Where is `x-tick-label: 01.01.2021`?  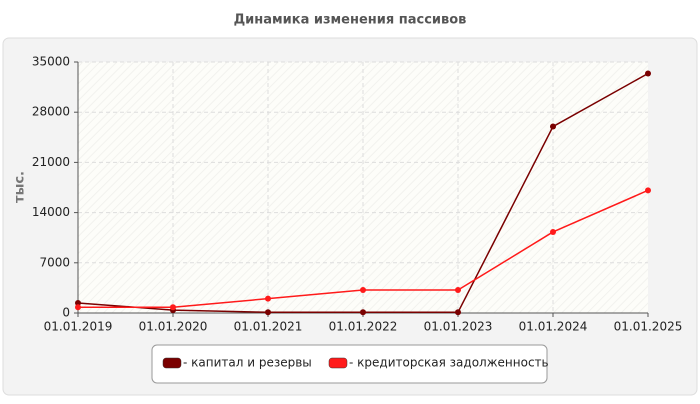
x-tick-label: 01.01.2021 is located at coordinates (268, 327).